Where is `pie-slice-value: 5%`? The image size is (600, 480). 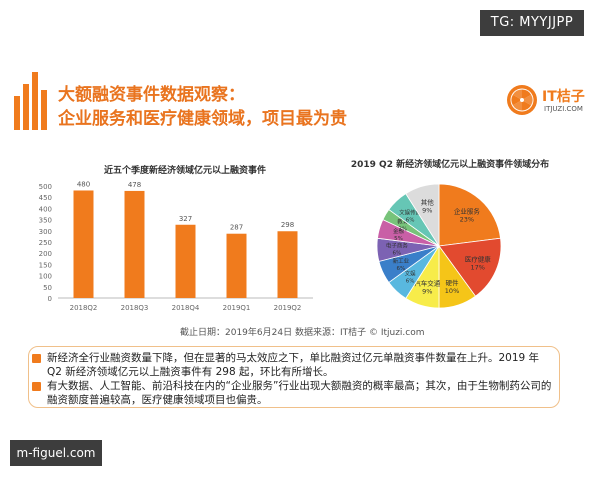 pie-slice-value: 5% is located at coordinates (398, 239).